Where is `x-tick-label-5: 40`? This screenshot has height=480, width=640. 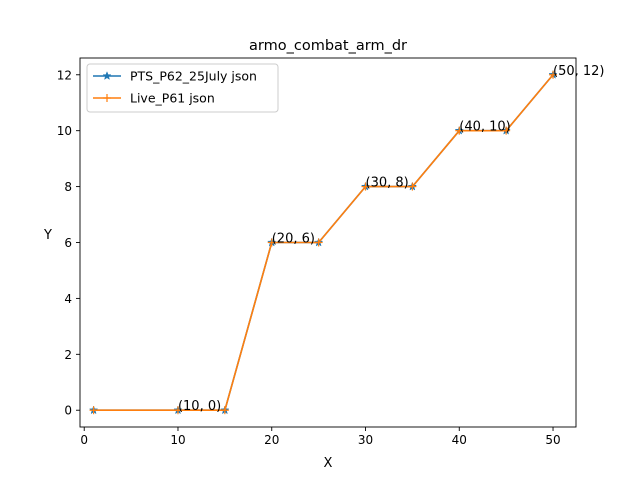
x-tick-label-5: 40 is located at coordinates (459, 440).